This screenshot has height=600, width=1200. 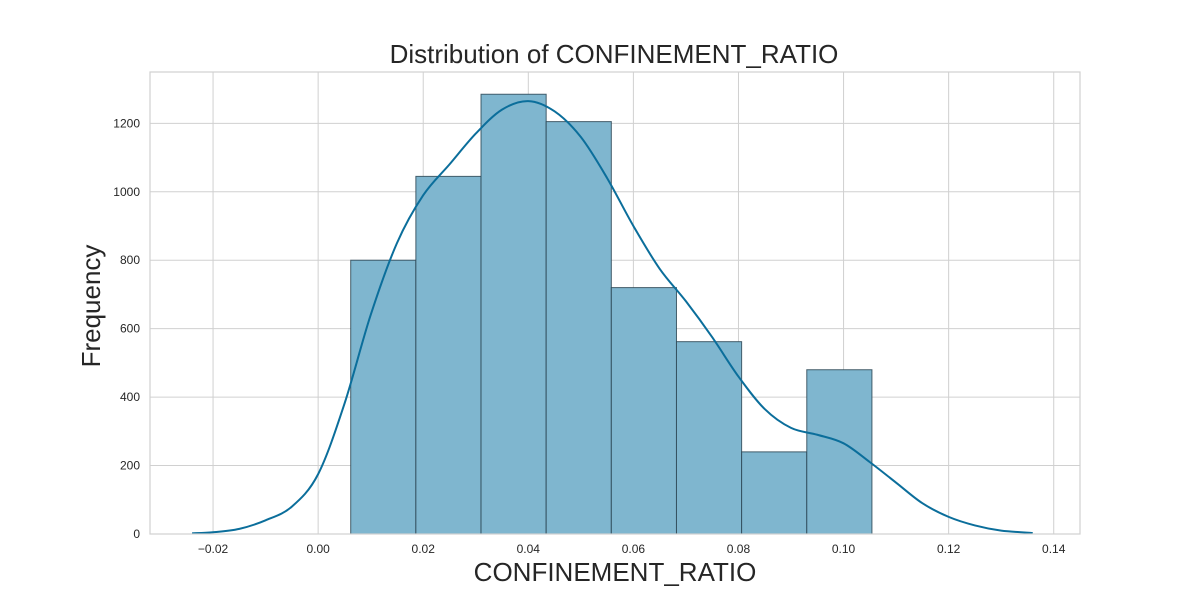 I want to click on x-tick-label: 0.06, so click(x=634, y=549).